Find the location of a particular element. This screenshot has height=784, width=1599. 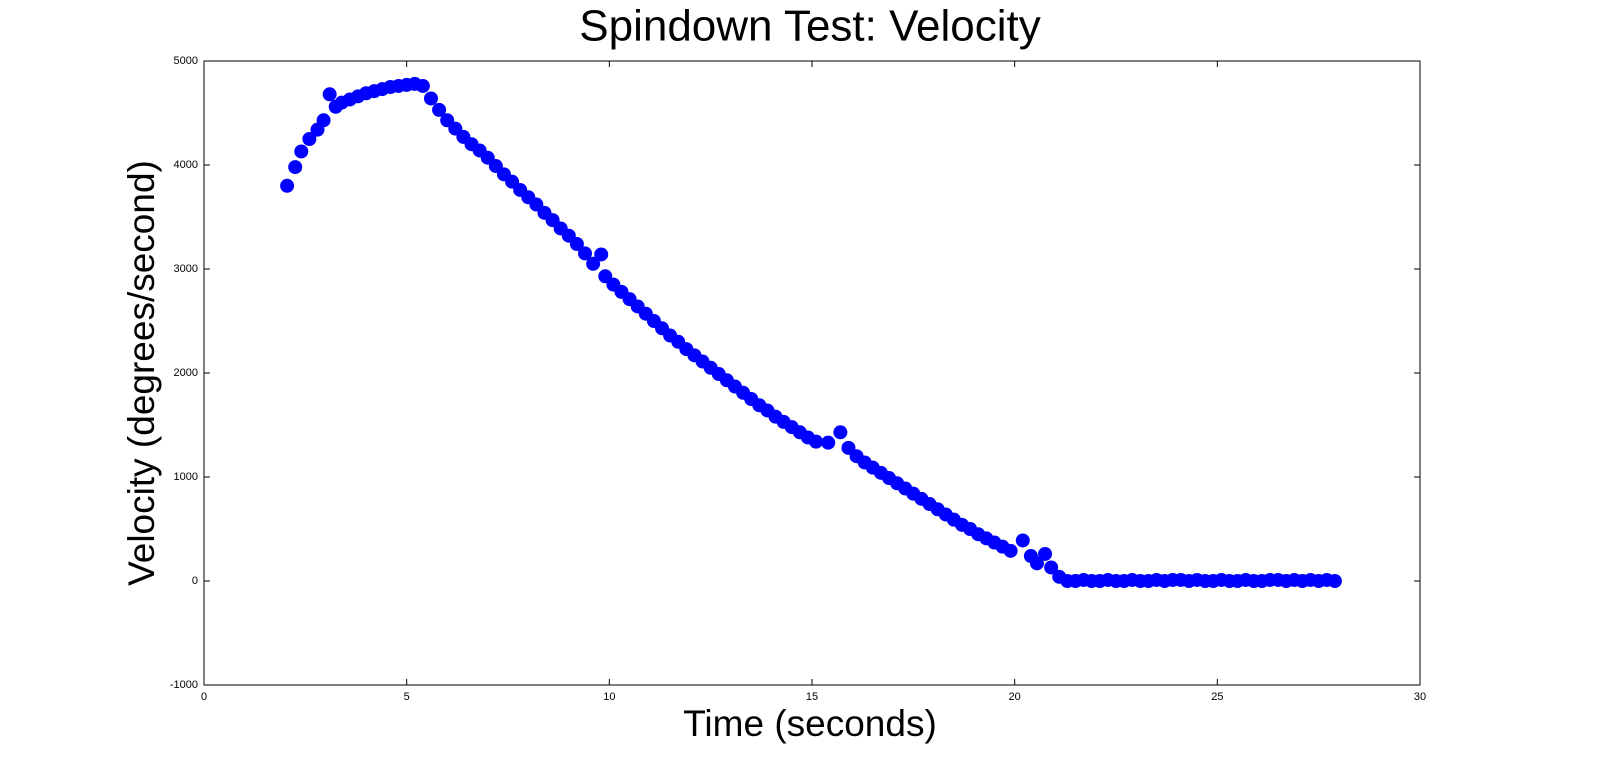

x-tick-label: 25 is located at coordinates (1217, 697).